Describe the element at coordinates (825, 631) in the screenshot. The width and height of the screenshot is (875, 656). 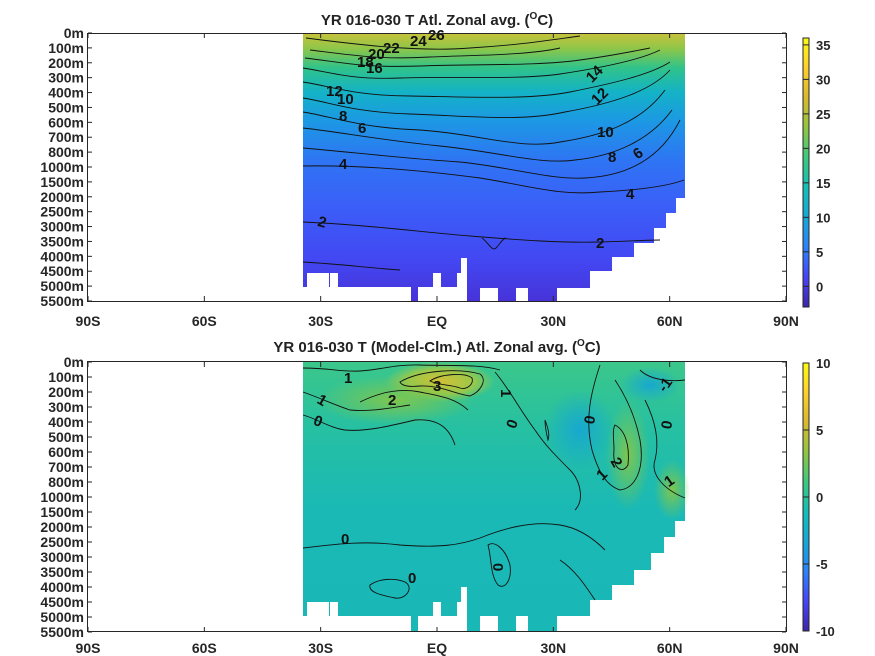
I see `colorbar-tick-label: -10` at that location.